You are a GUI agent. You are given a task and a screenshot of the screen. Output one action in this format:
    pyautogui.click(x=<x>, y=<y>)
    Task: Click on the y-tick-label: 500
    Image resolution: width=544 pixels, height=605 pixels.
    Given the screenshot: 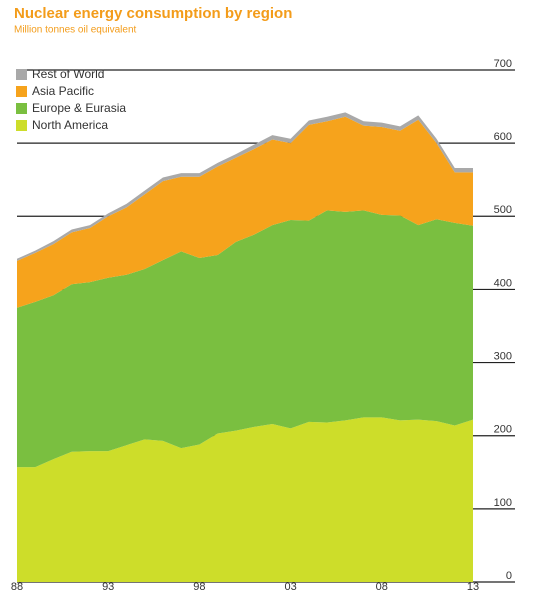 What is the action you would take?
    pyautogui.click(x=503, y=210)
    